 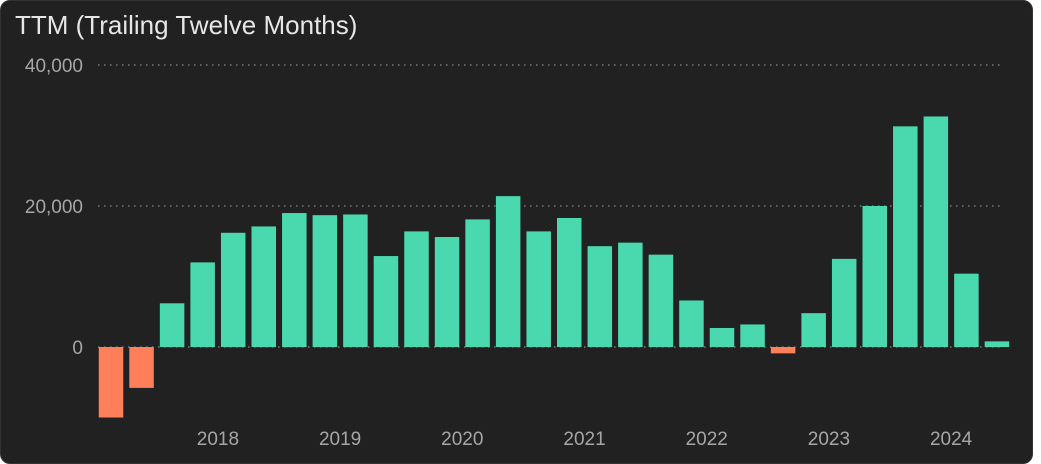 I want to click on x-axis-ticks: 2018 2019 2020 2021 2022 2023 2024, so click(x=585, y=439).